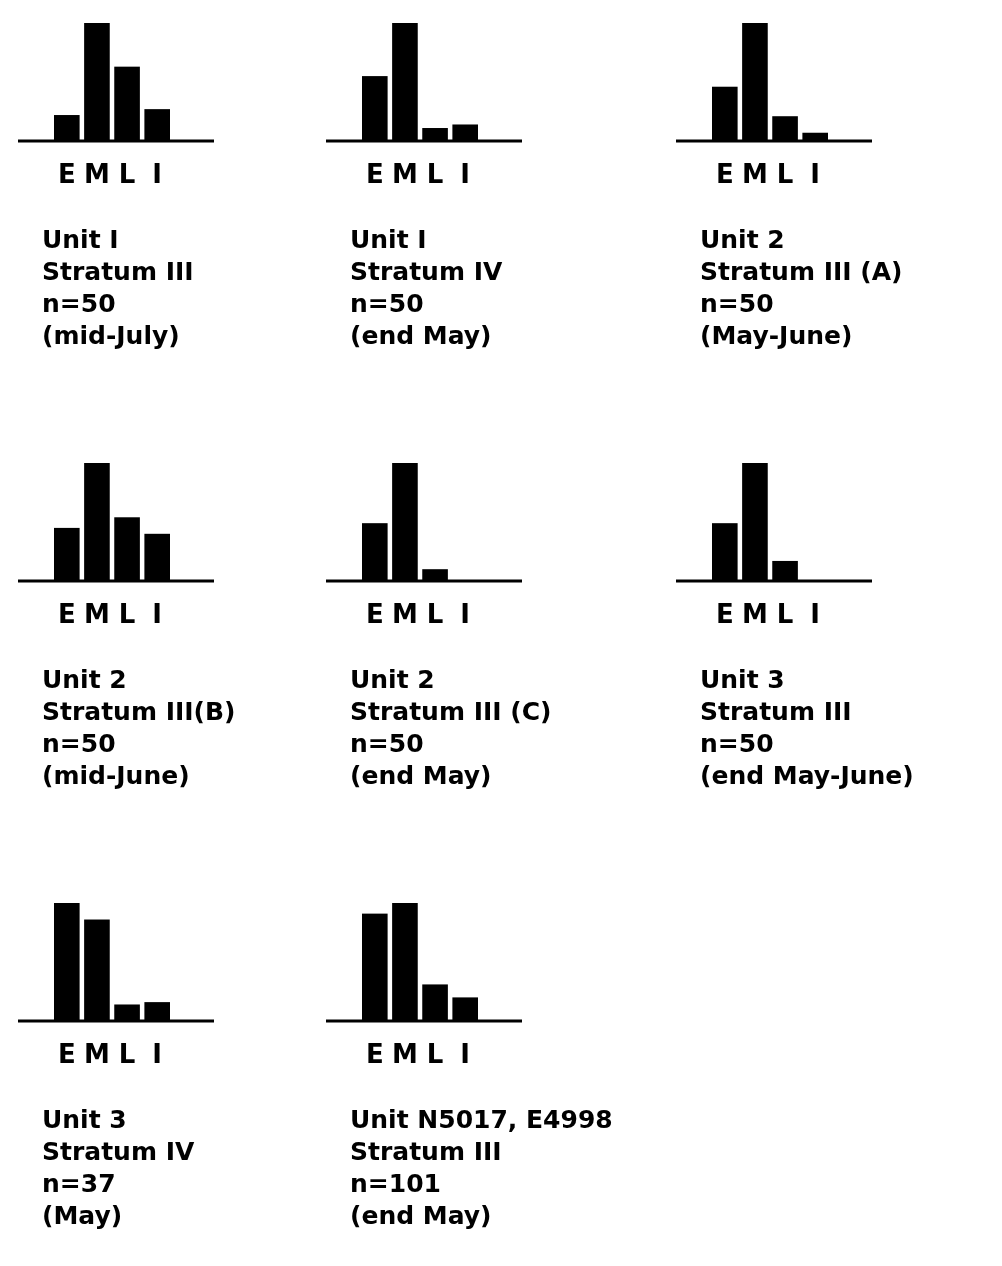  Describe the element at coordinates (116, 775) in the screenshot. I see `text: (mid-June)` at that location.